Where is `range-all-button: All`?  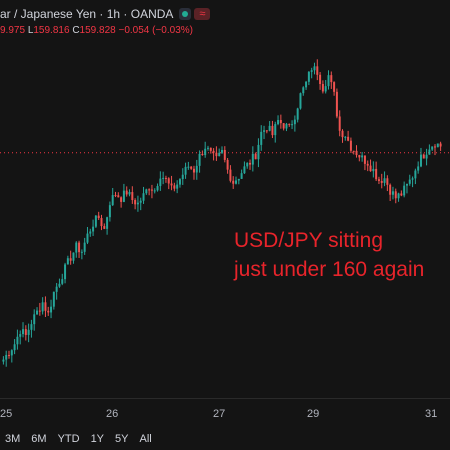
range-all-button: All is located at coordinates (145, 439).